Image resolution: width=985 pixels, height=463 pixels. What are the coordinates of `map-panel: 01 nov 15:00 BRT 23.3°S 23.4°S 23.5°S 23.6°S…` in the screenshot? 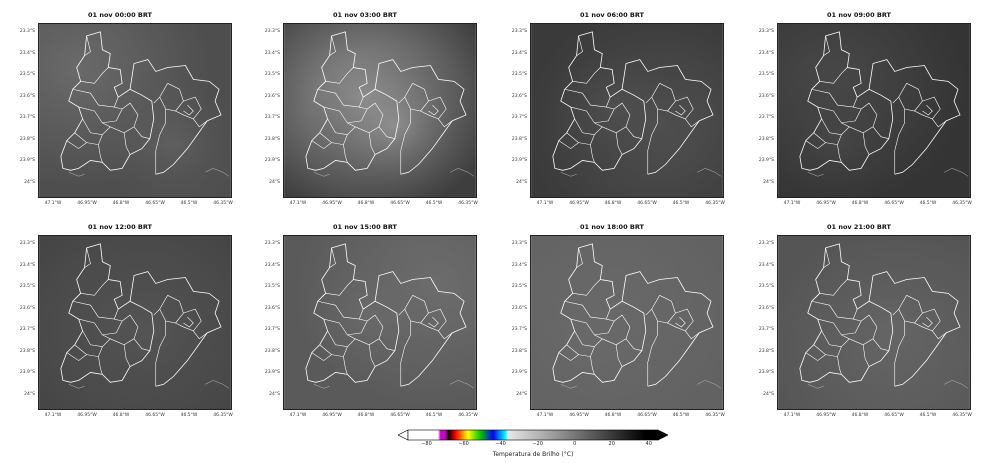 It's located at (365, 324).